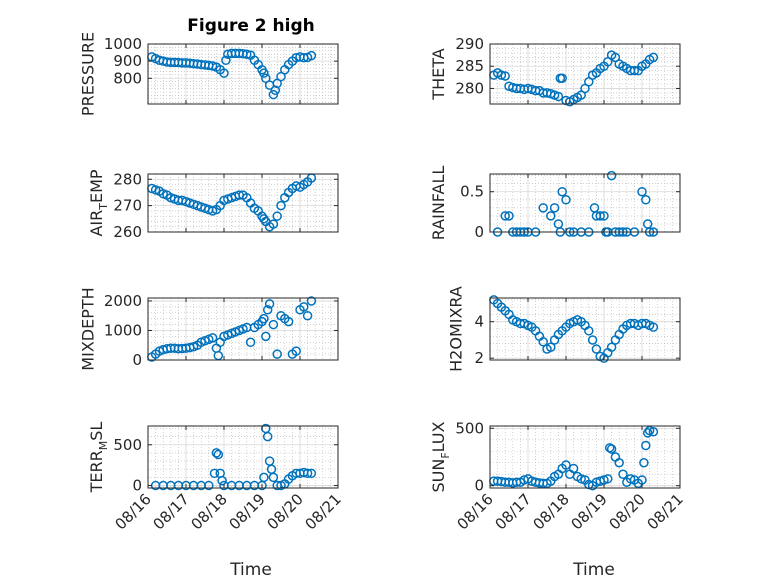  I want to click on y-axis-label: TERRMSL, so click(98, 458).